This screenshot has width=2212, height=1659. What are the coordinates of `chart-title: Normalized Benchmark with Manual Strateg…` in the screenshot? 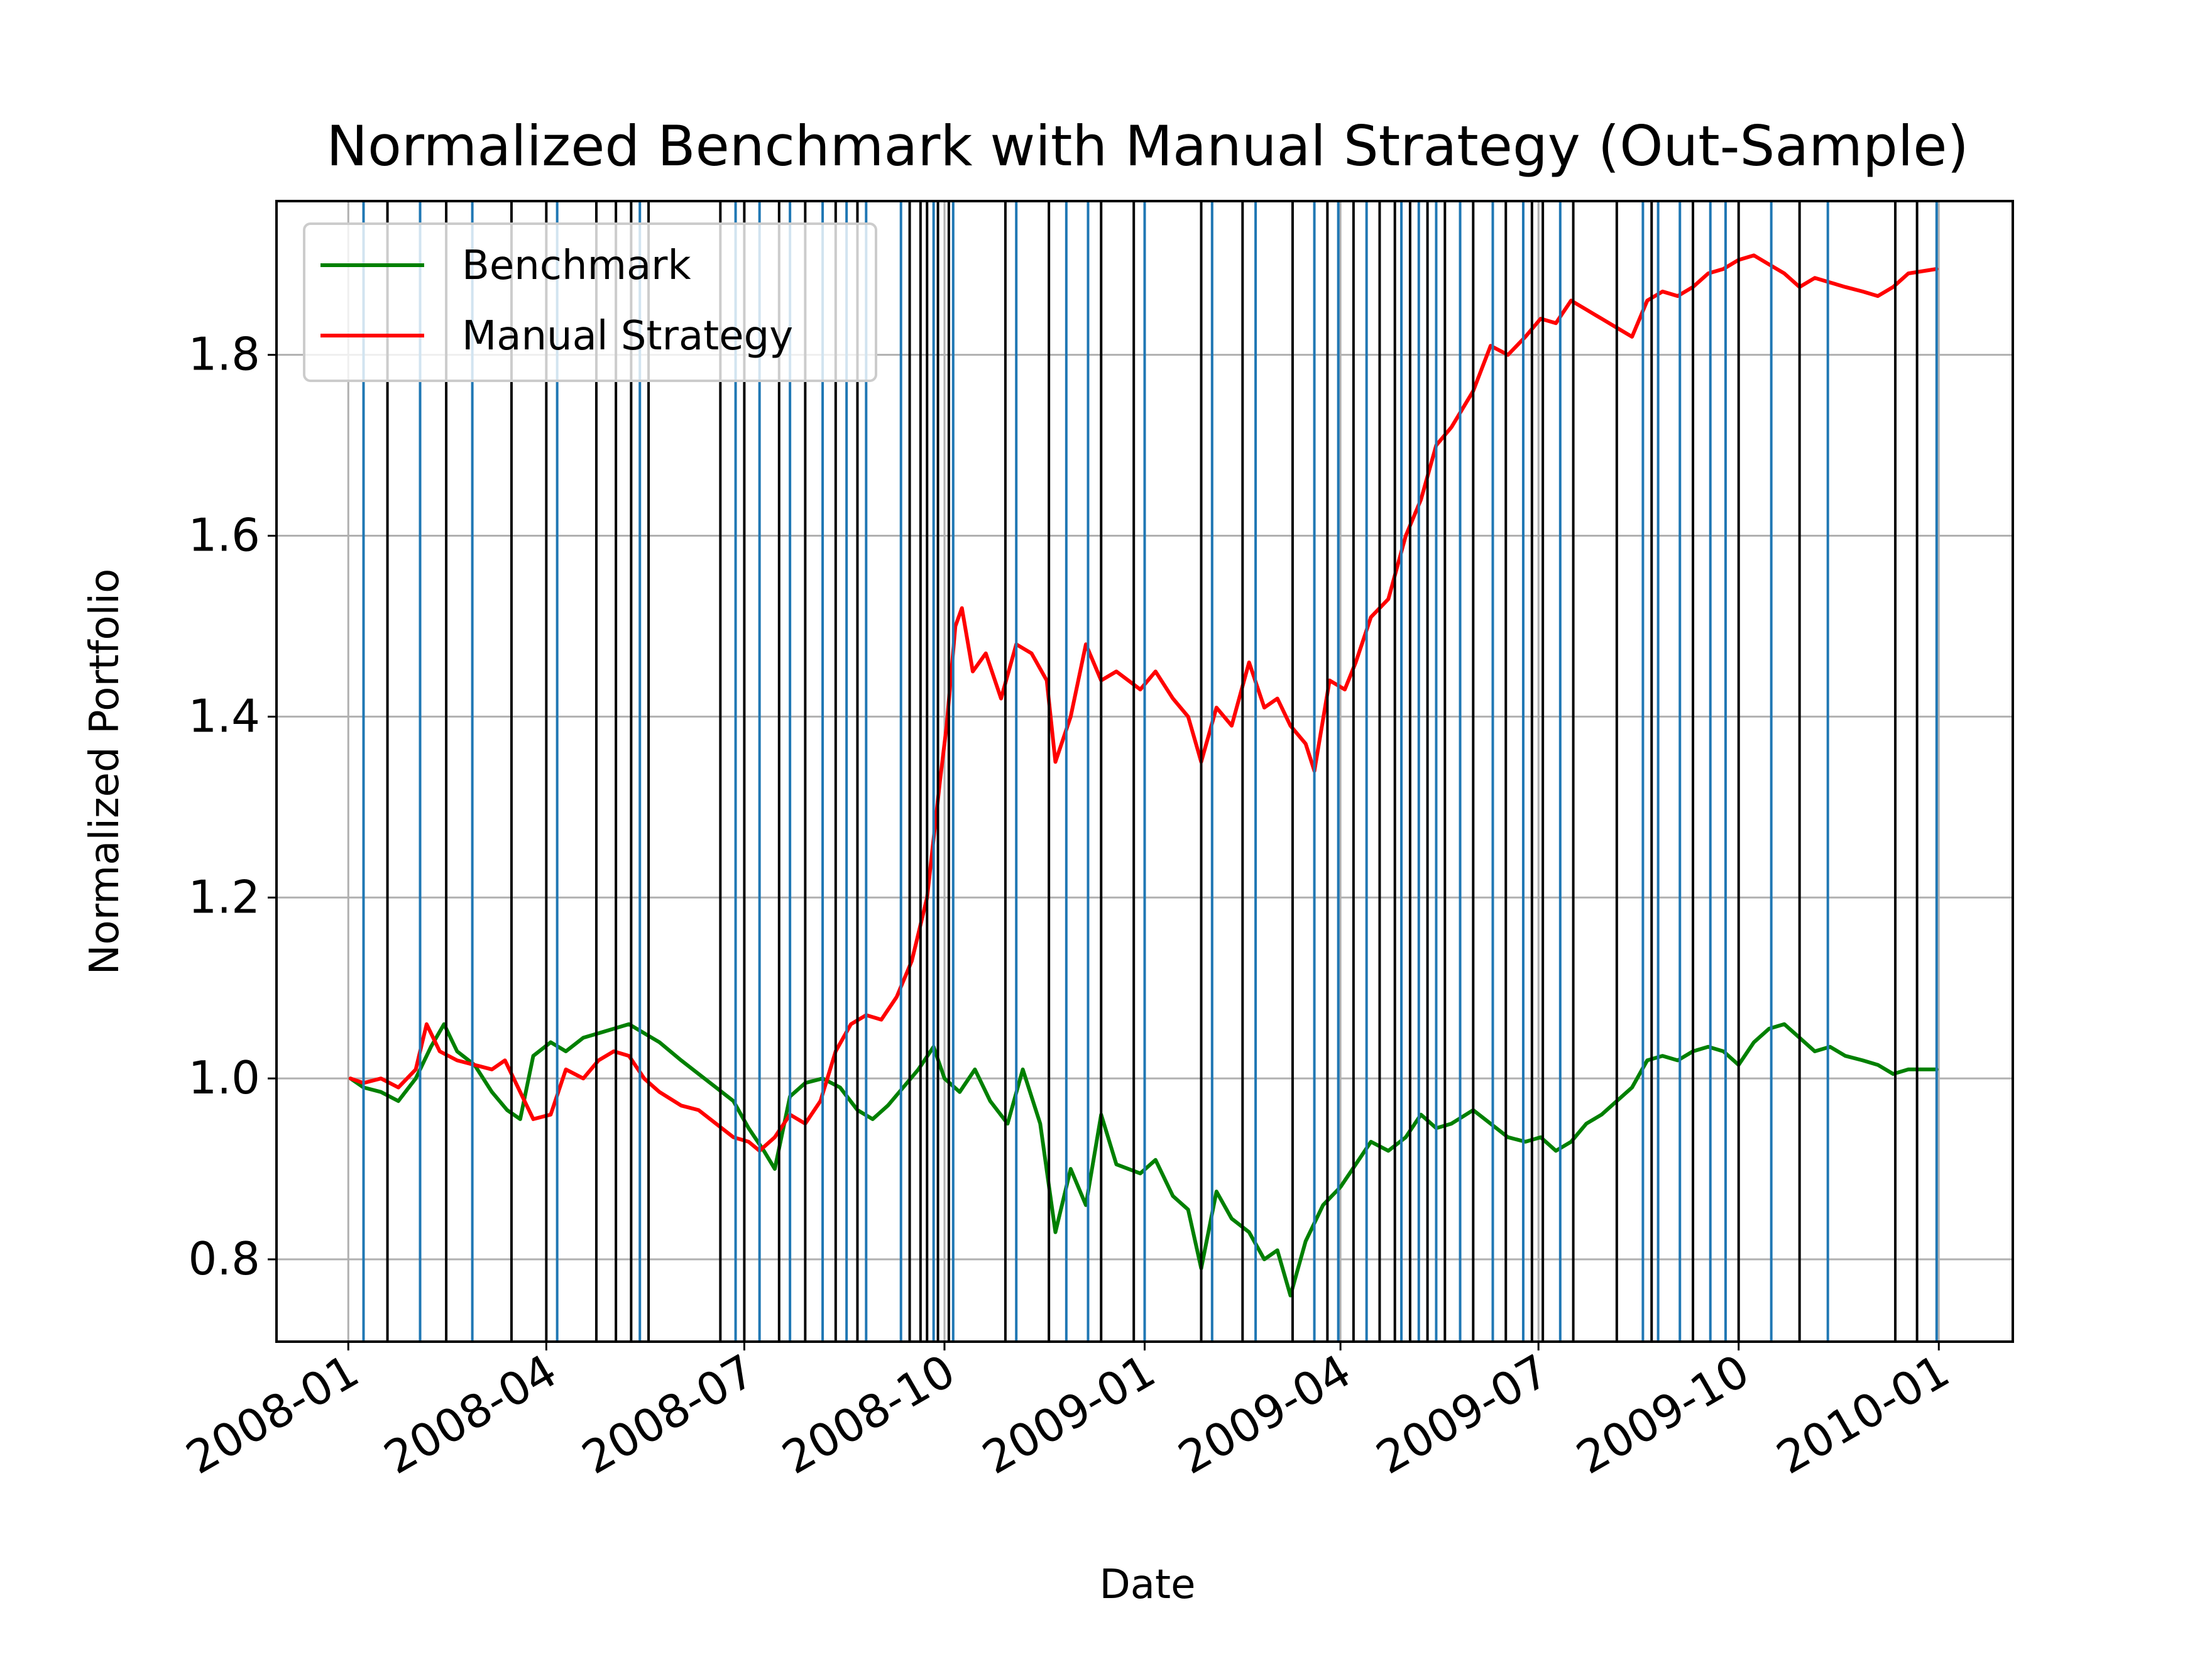 It's located at (1147, 146).